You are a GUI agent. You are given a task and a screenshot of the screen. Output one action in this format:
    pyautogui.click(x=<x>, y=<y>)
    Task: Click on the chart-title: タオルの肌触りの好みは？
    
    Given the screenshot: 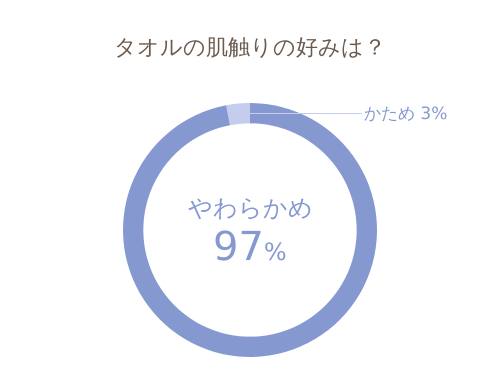 What is the action you would take?
    pyautogui.click(x=250, y=47)
    